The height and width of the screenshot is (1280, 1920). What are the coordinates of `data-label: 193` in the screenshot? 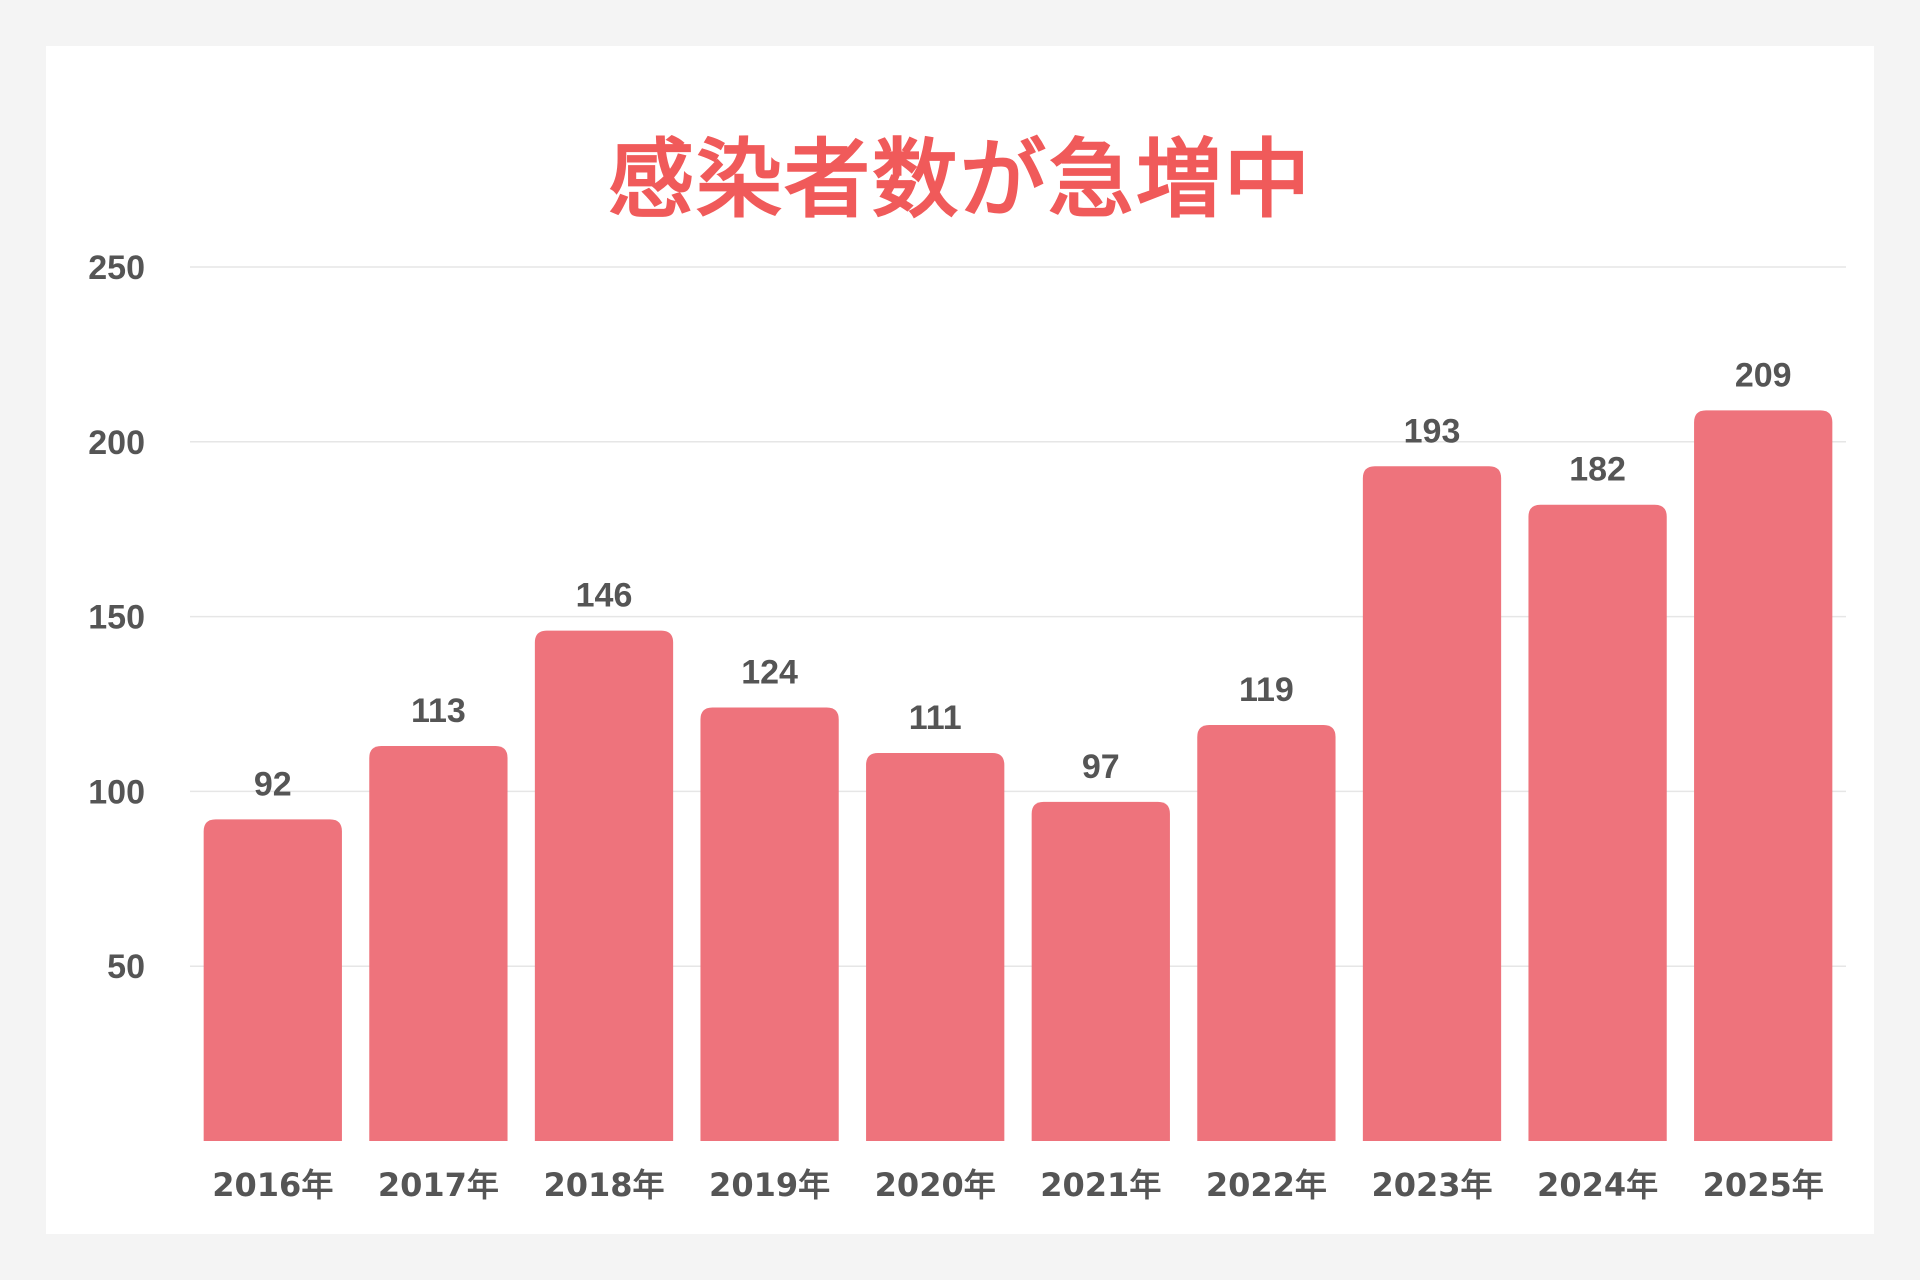 It's located at (1432, 431).